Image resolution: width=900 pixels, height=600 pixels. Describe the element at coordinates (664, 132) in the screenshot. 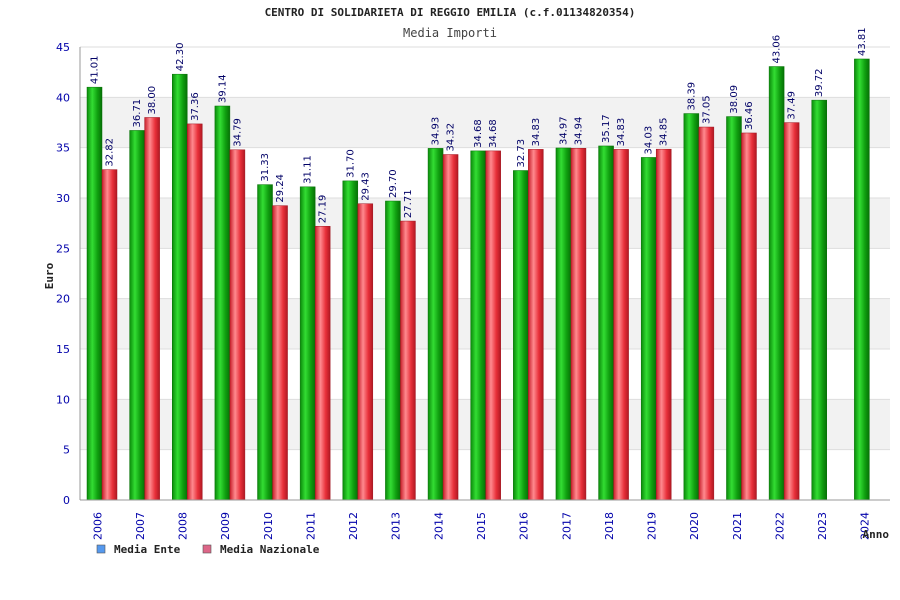

I see `data-label: 34.85` at that location.